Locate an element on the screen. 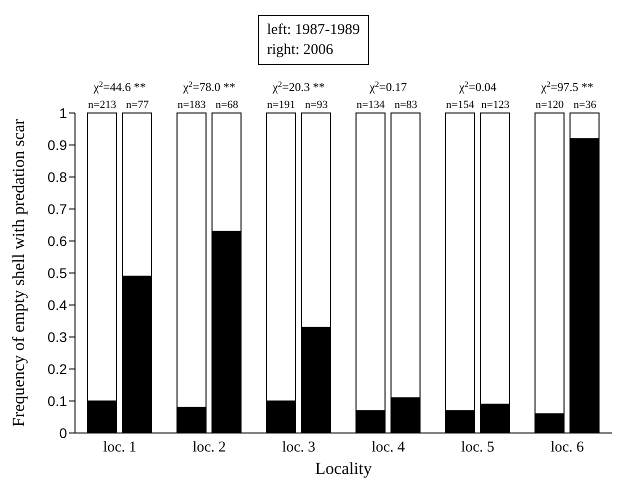  y-tick-label: 0.3 is located at coordinates (58, 336).